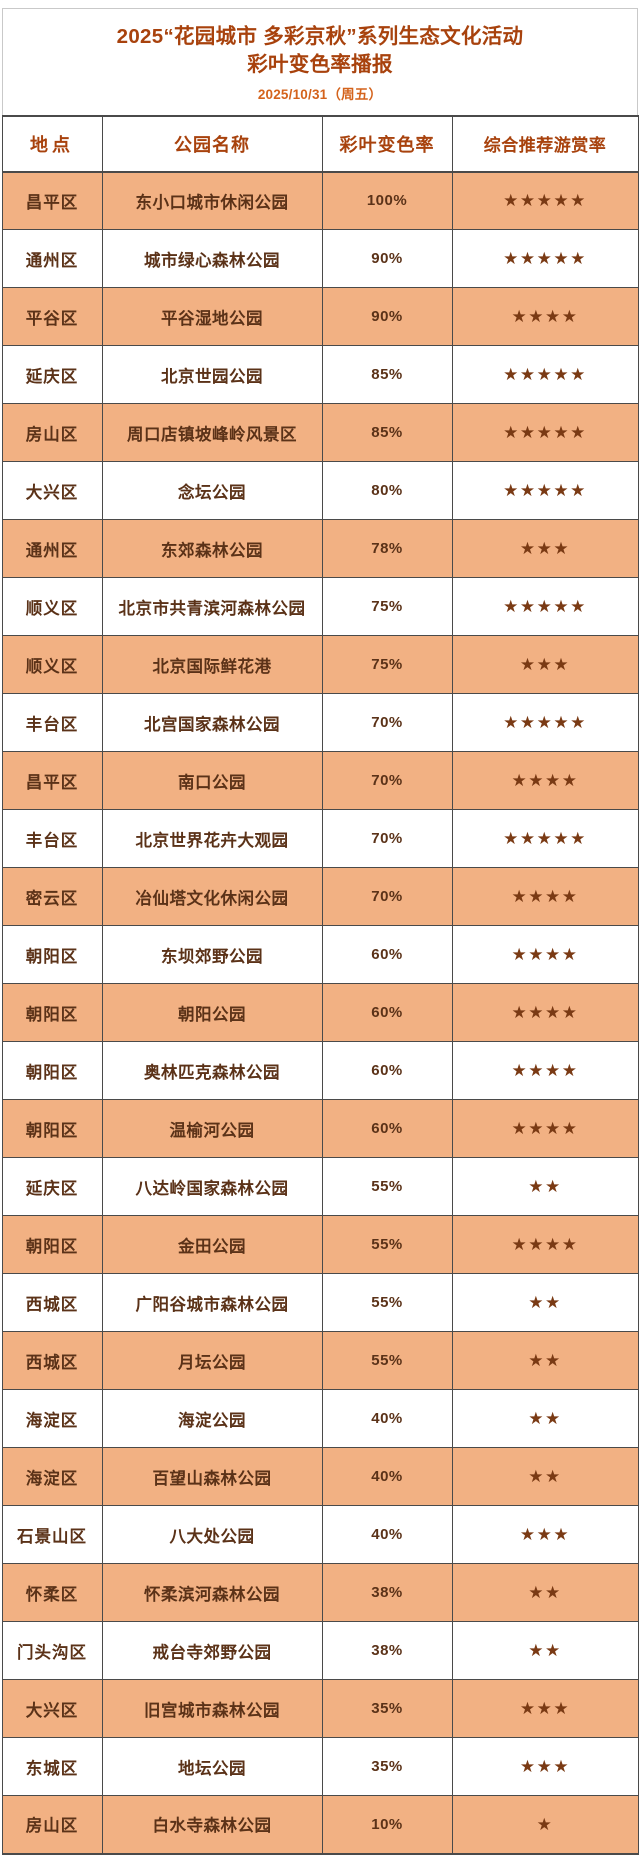 The width and height of the screenshot is (640, 1855). I want to click on report-title-line-1: 2025“花园城市 多彩京秋”系列生态文化活动, so click(320, 36).